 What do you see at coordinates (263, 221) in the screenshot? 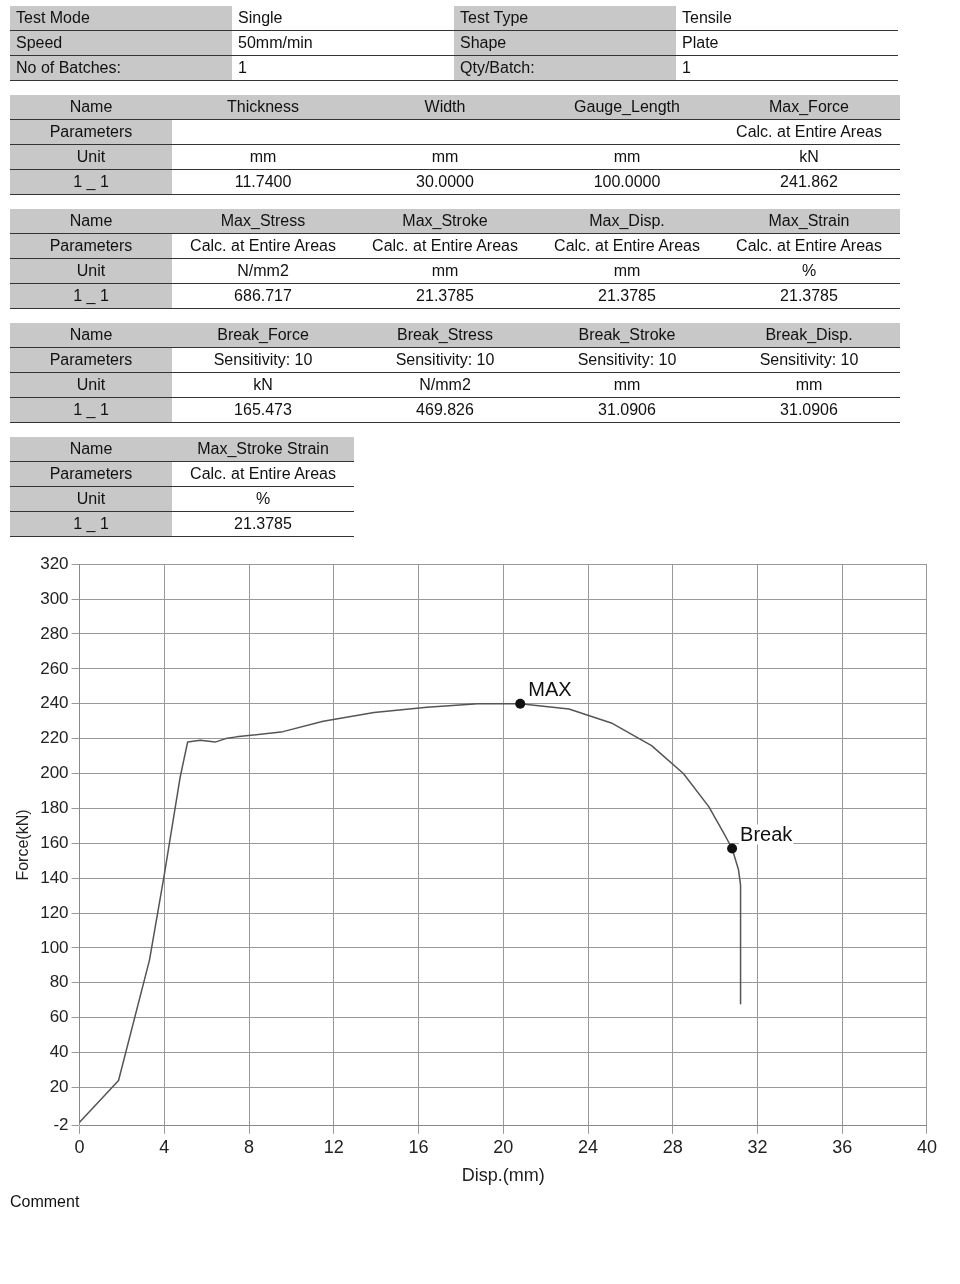
I see `category-label: Max_Stress` at bounding box center [263, 221].